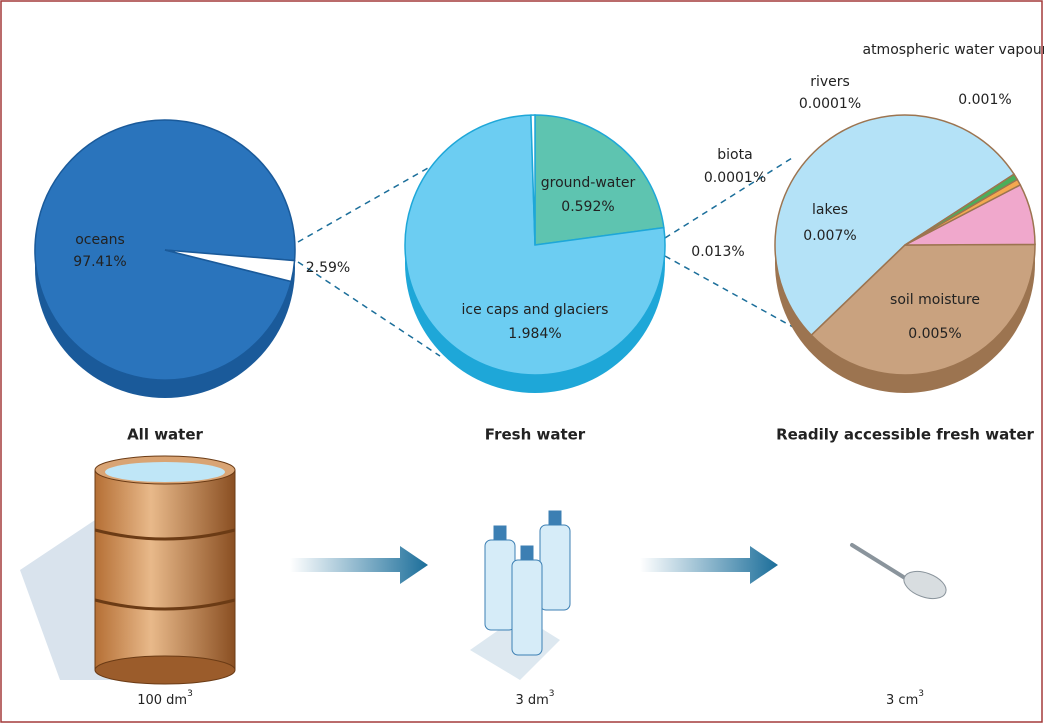 The height and width of the screenshot is (724, 1044). Describe the element at coordinates (128, 570) in the screenshot. I see `barrel-icon` at that location.